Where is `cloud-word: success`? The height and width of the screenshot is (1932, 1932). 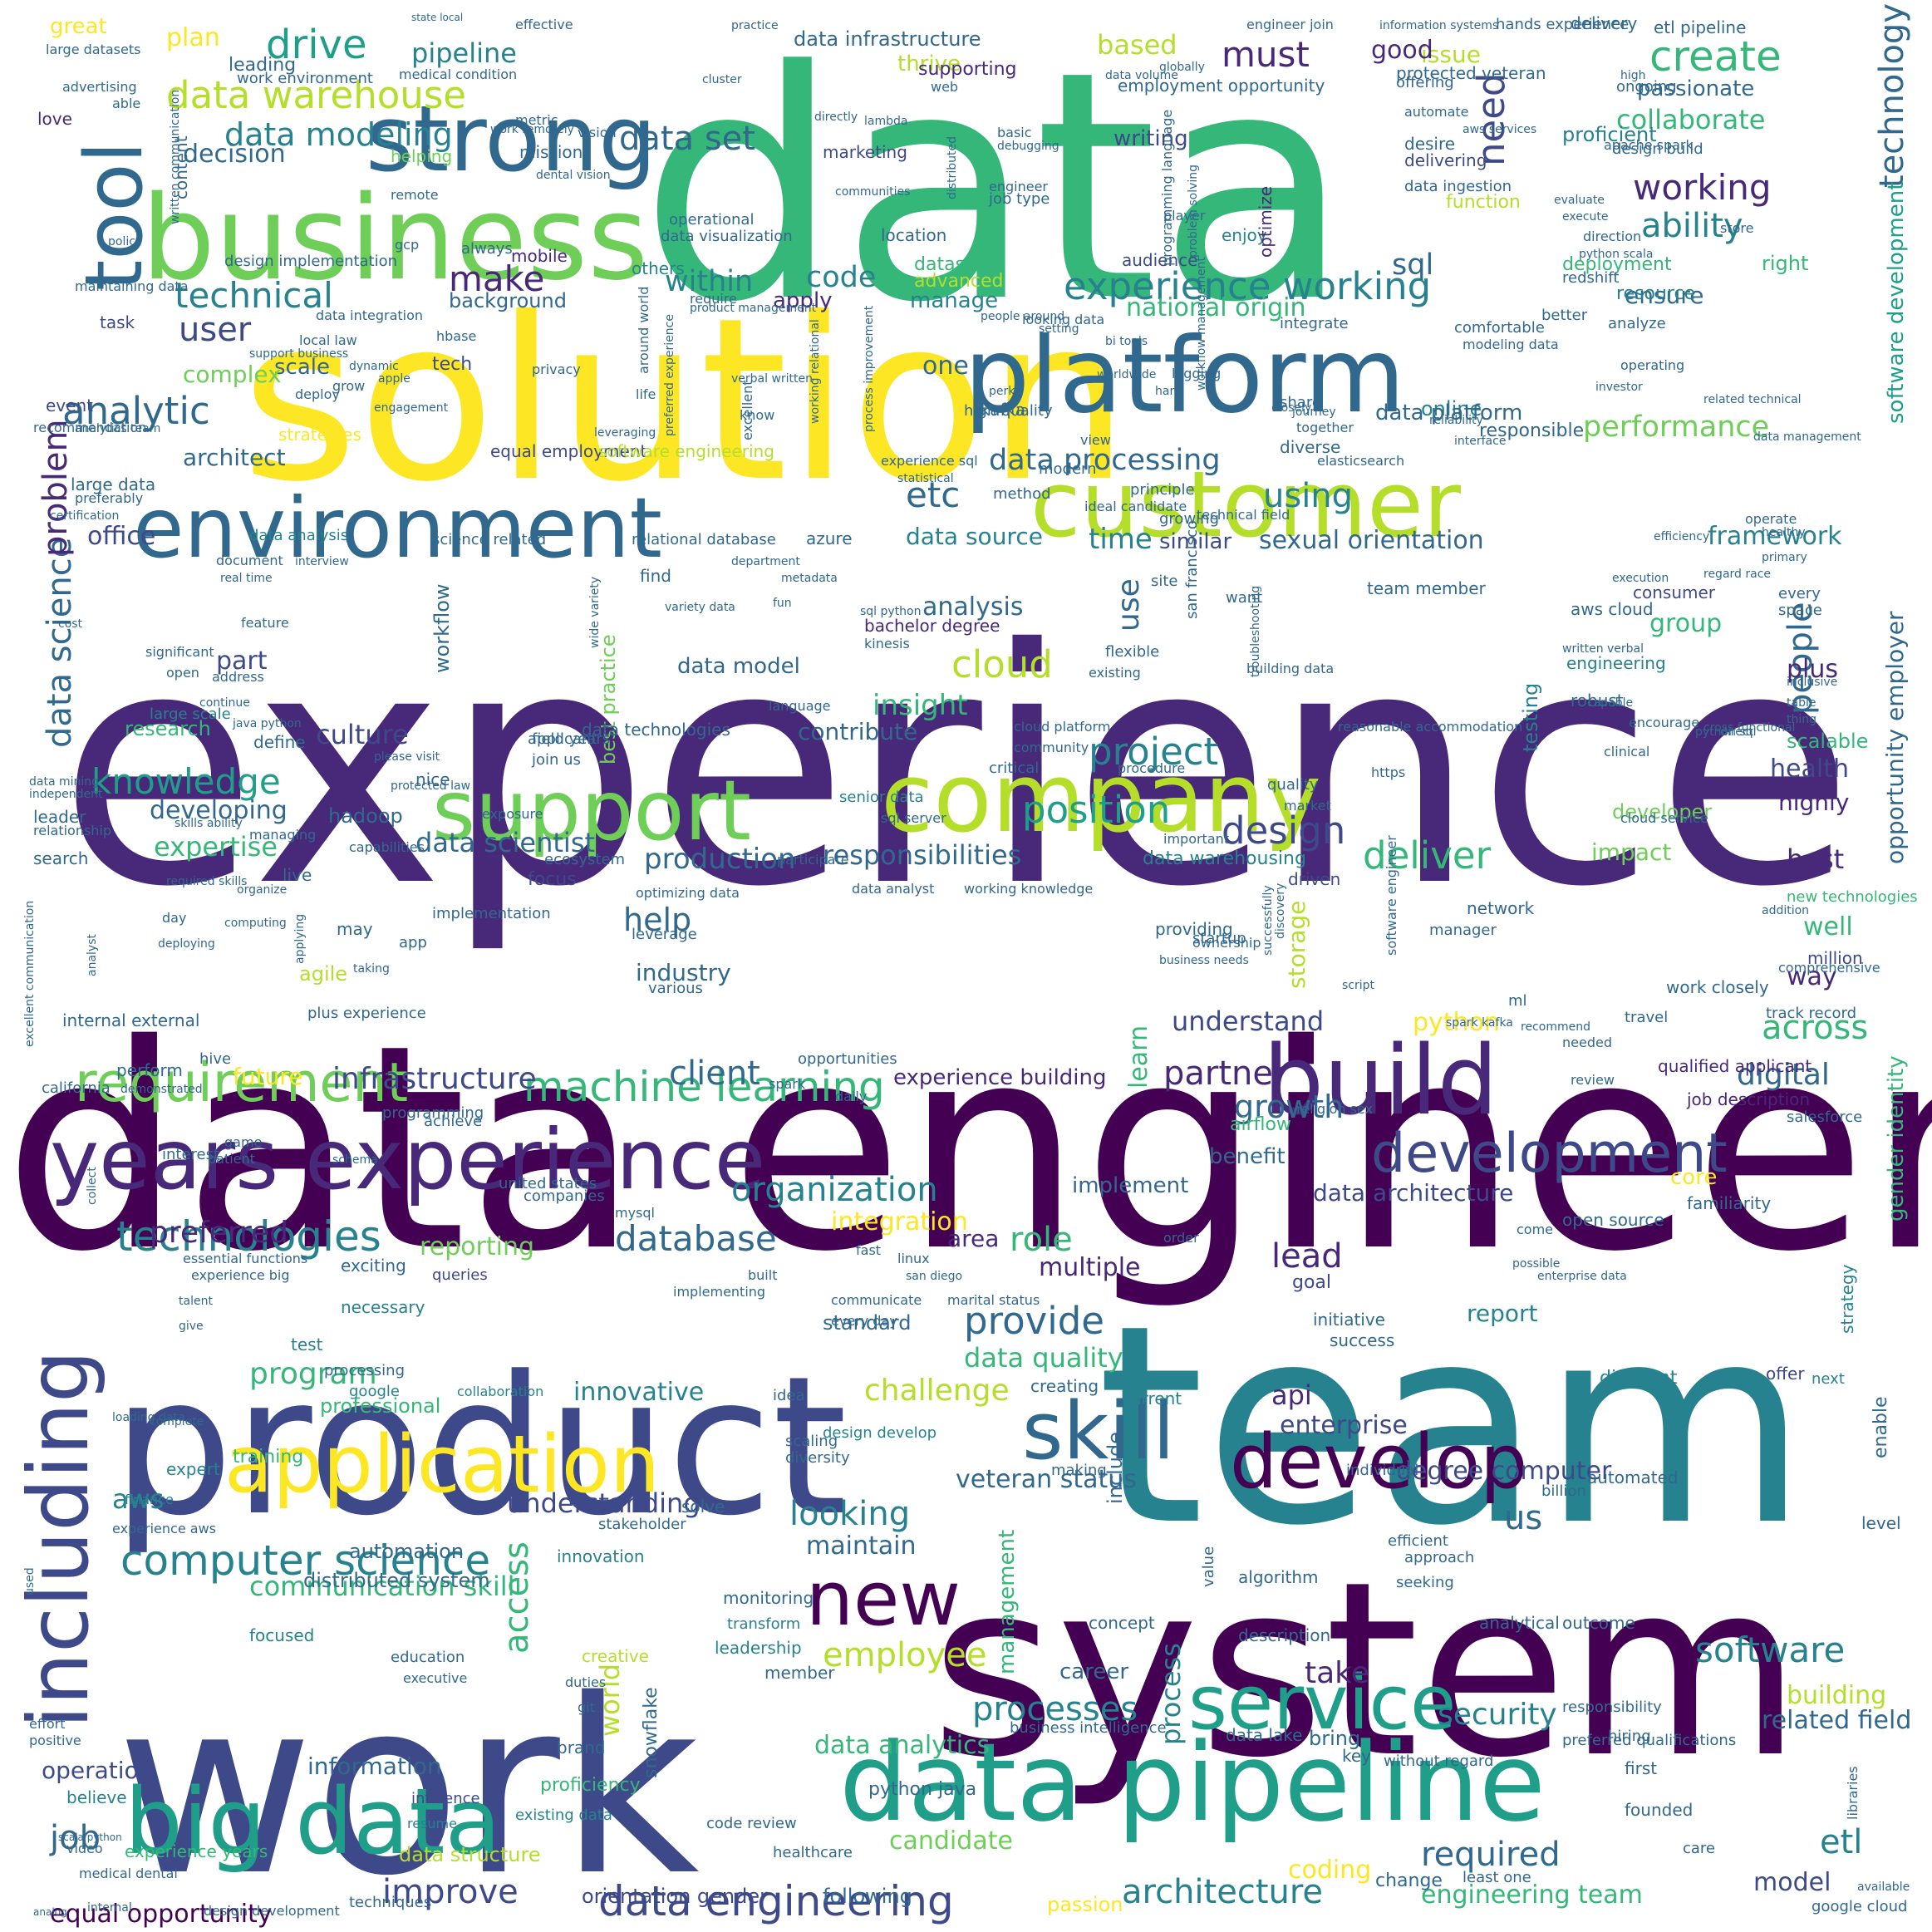
cloud-word: success is located at coordinates (1362, 1340).